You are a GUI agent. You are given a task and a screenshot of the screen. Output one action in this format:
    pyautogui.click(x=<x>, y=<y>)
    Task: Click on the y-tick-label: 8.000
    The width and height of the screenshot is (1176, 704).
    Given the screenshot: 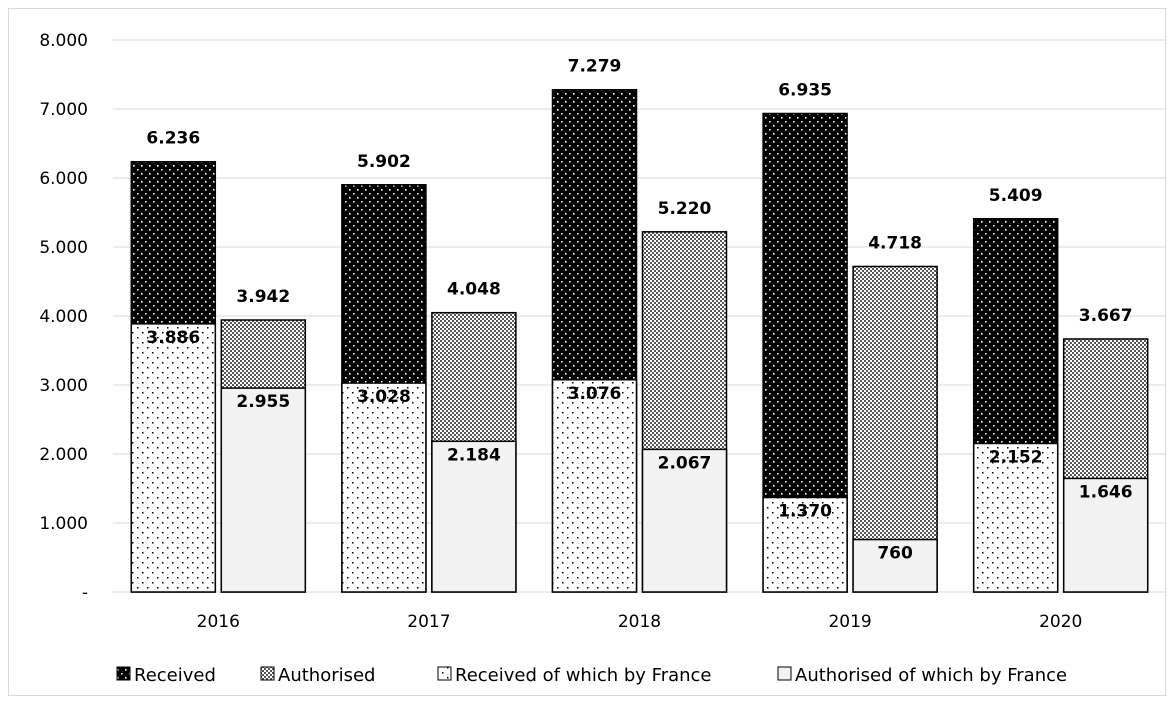 What is the action you would take?
    pyautogui.click(x=63, y=41)
    